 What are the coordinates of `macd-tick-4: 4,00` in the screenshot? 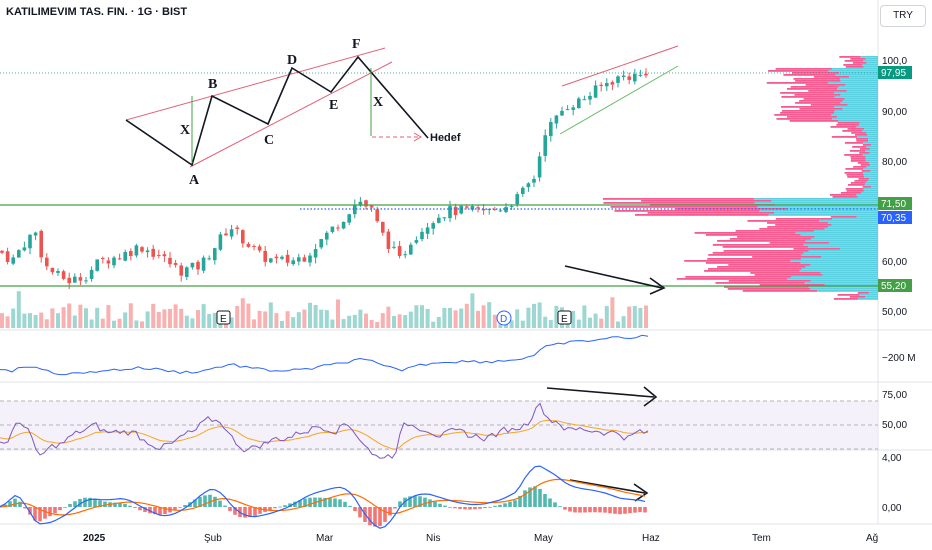 It's located at (892, 458).